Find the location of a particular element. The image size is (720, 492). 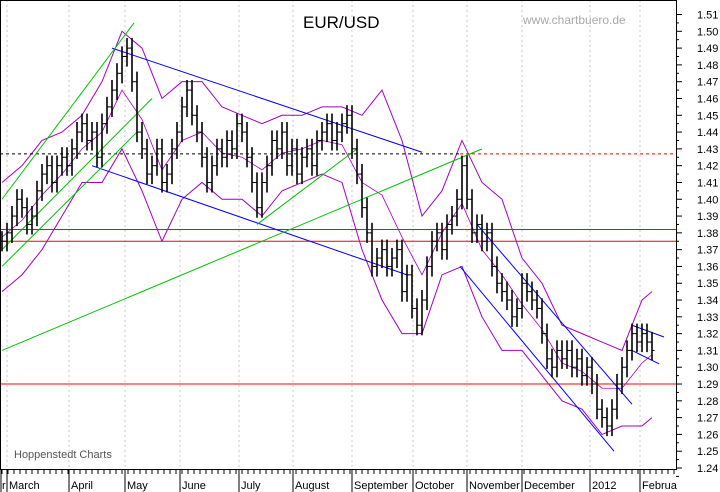

y-tick-label: 1.30 is located at coordinates (707, 368).